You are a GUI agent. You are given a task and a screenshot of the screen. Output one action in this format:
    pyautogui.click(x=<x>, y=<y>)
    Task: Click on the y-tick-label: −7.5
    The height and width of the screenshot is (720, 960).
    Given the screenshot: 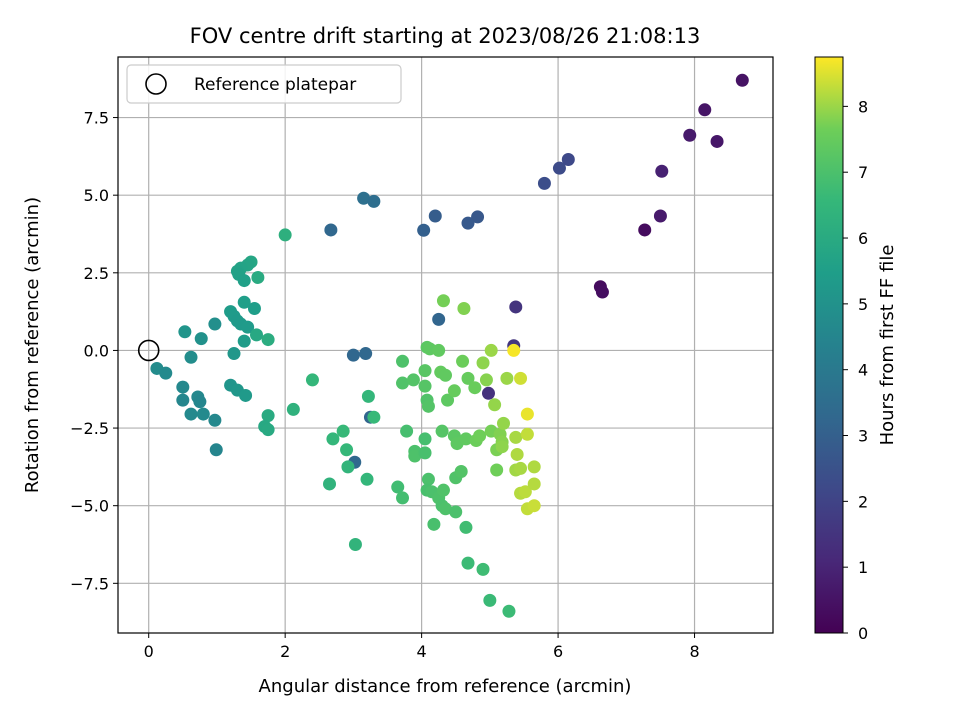 What is the action you would take?
    pyautogui.click(x=89, y=583)
    